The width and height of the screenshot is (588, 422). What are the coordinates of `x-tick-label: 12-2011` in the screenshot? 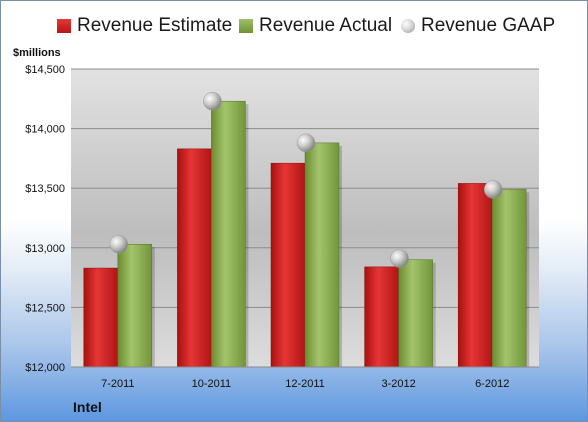 It's located at (305, 384).